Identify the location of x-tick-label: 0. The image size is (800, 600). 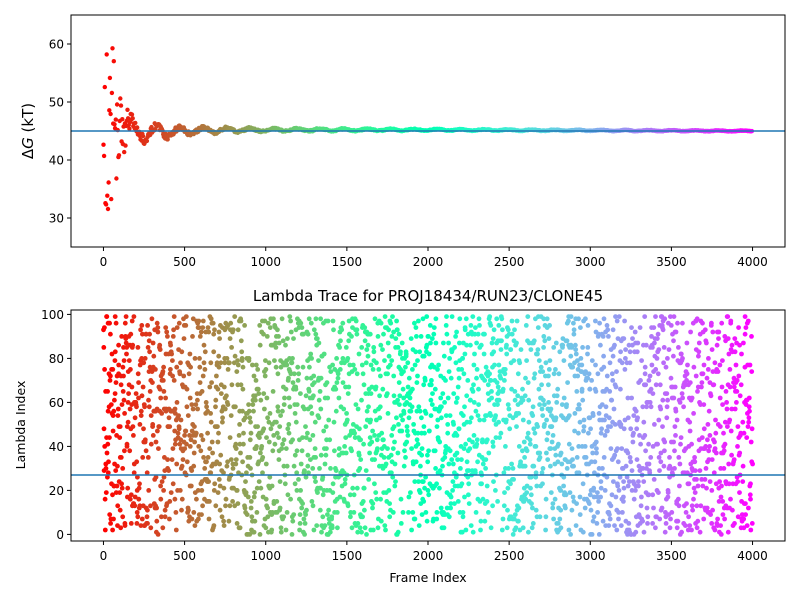
(104, 262).